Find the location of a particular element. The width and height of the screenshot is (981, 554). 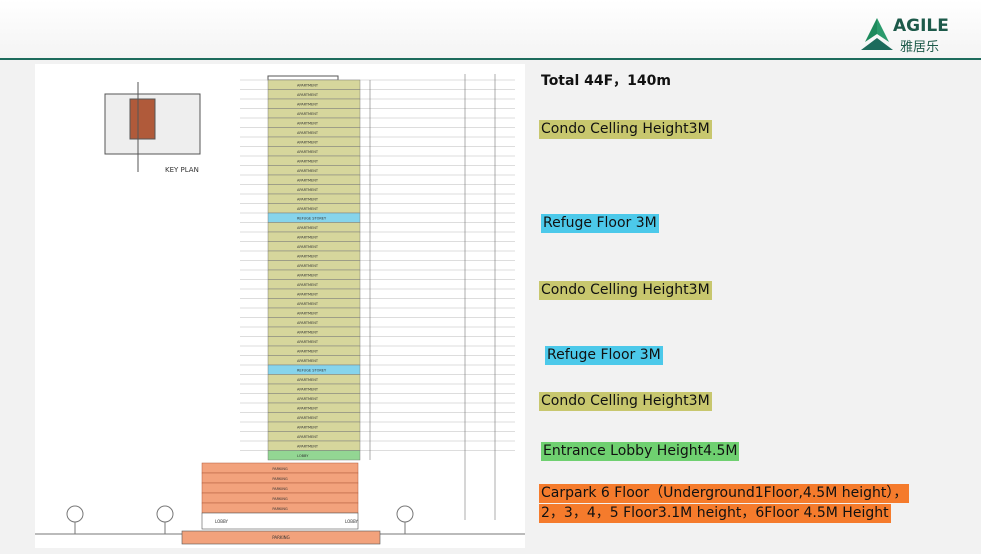

basement is located at coordinates (281, 537).